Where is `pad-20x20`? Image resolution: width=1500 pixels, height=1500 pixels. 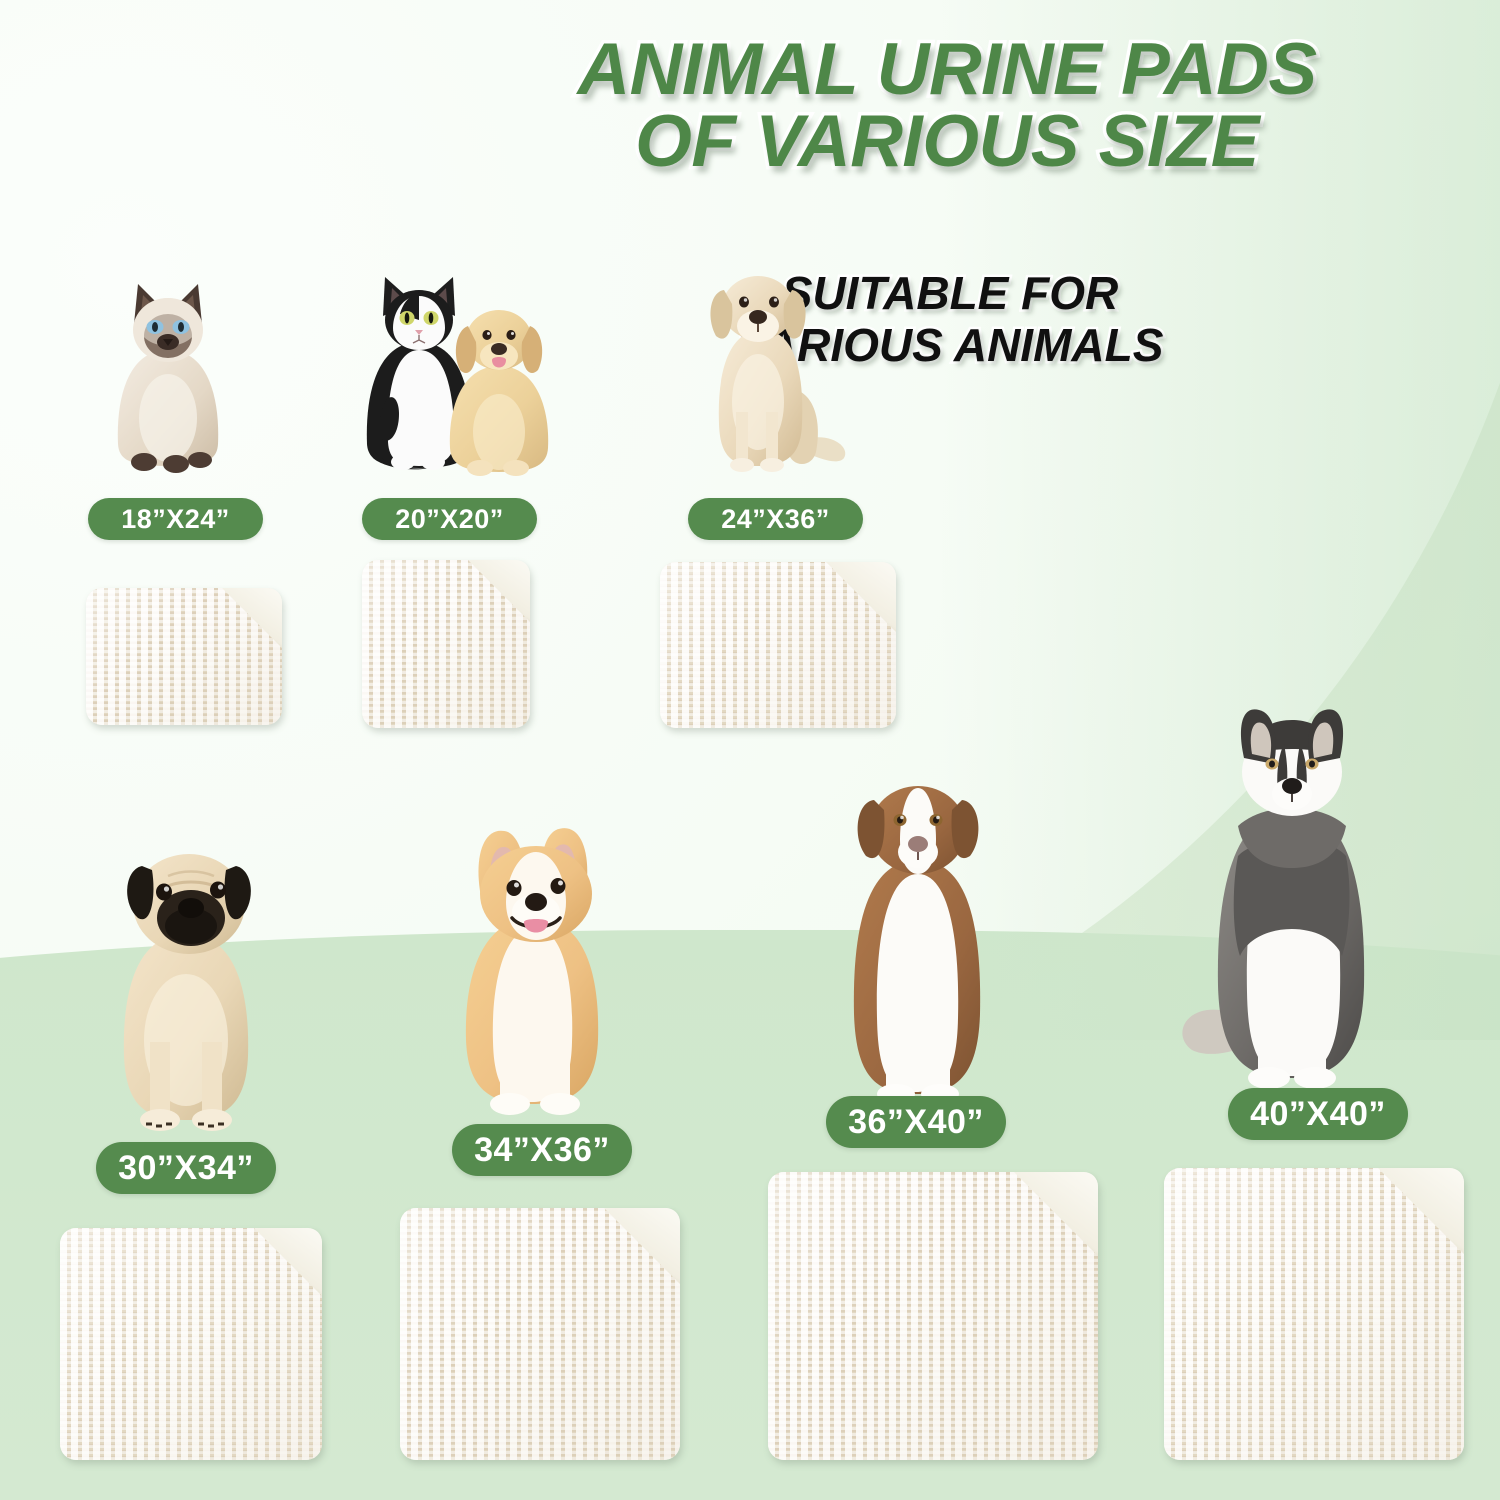 pad-20x20 is located at coordinates (446, 644).